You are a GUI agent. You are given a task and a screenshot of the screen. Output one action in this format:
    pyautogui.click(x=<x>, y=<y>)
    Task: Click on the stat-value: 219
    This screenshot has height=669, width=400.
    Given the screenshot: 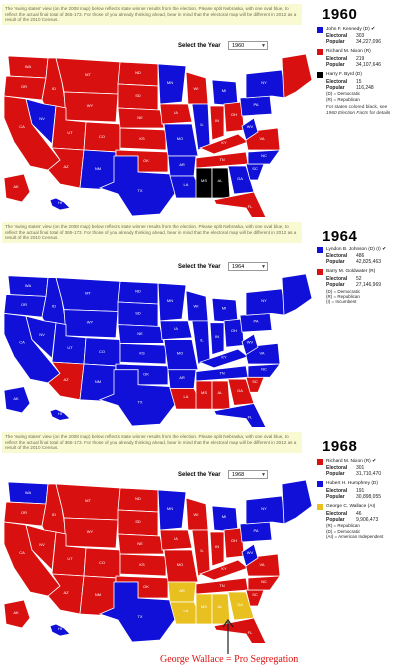 What is the action you would take?
    pyautogui.click(x=360, y=58)
    